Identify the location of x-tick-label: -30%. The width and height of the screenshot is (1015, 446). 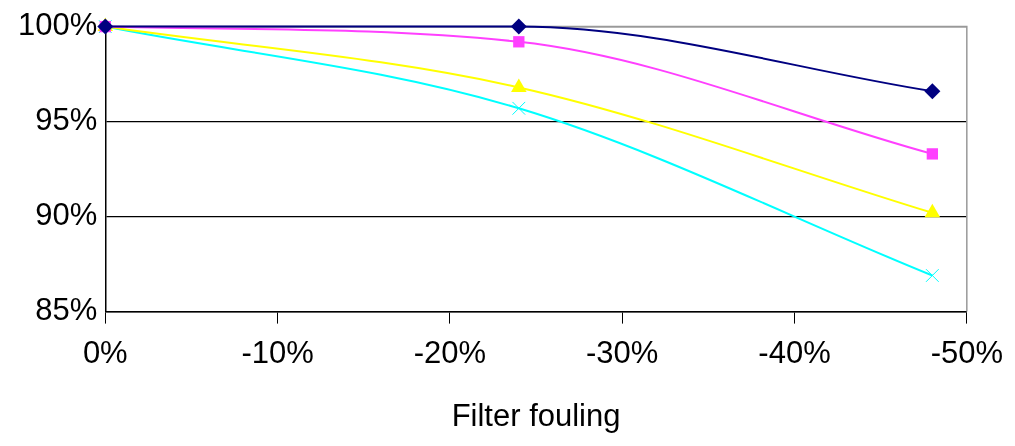
(622, 352).